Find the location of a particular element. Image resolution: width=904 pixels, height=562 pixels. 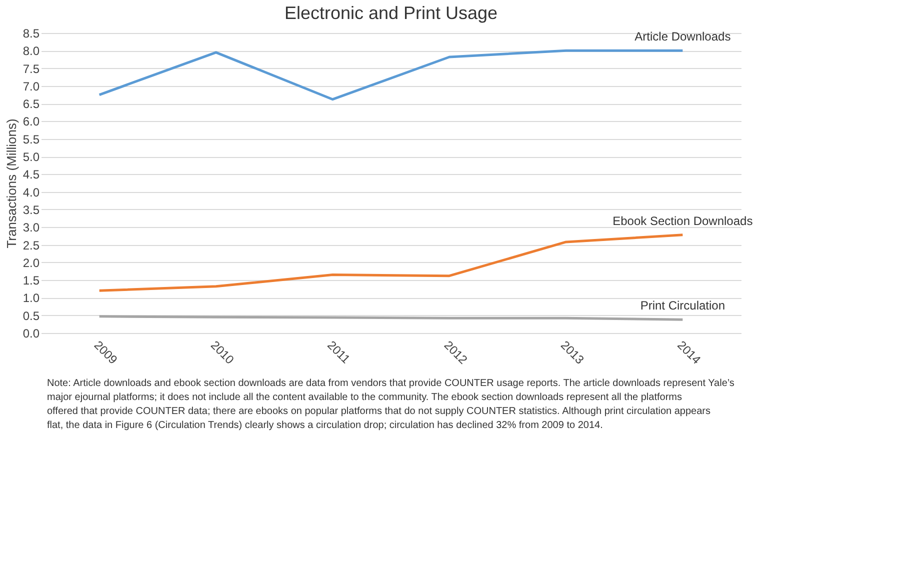

y-tick-label: 5.0 is located at coordinates (31, 157).